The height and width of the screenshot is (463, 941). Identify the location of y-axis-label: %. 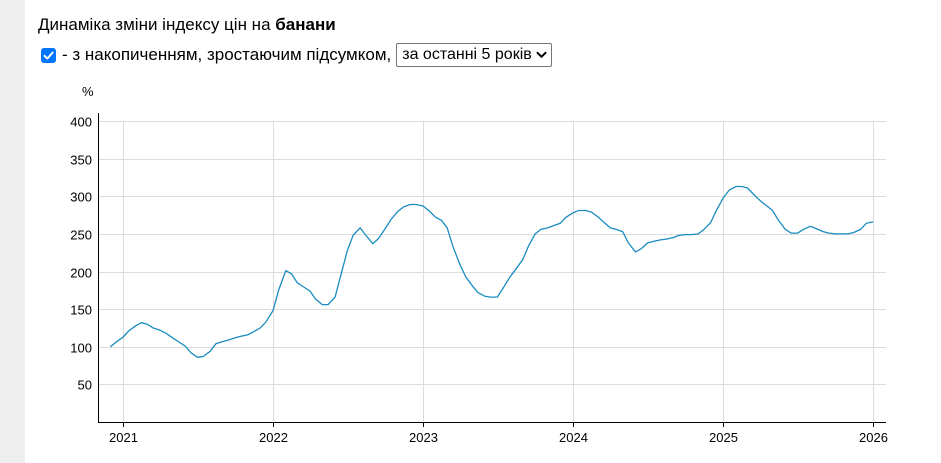
(88, 91).